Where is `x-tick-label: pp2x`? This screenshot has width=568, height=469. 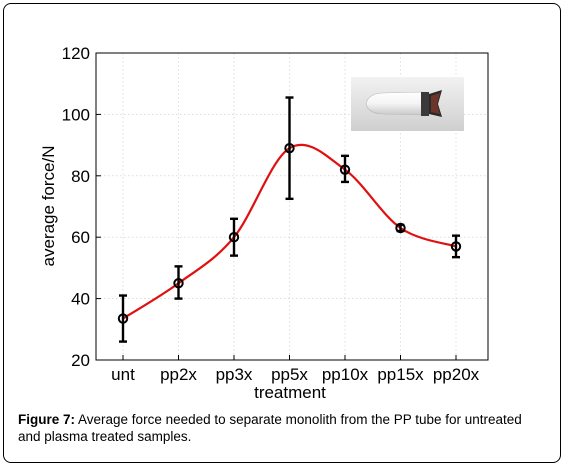
x-tick-label: pp2x is located at coordinates (178, 374).